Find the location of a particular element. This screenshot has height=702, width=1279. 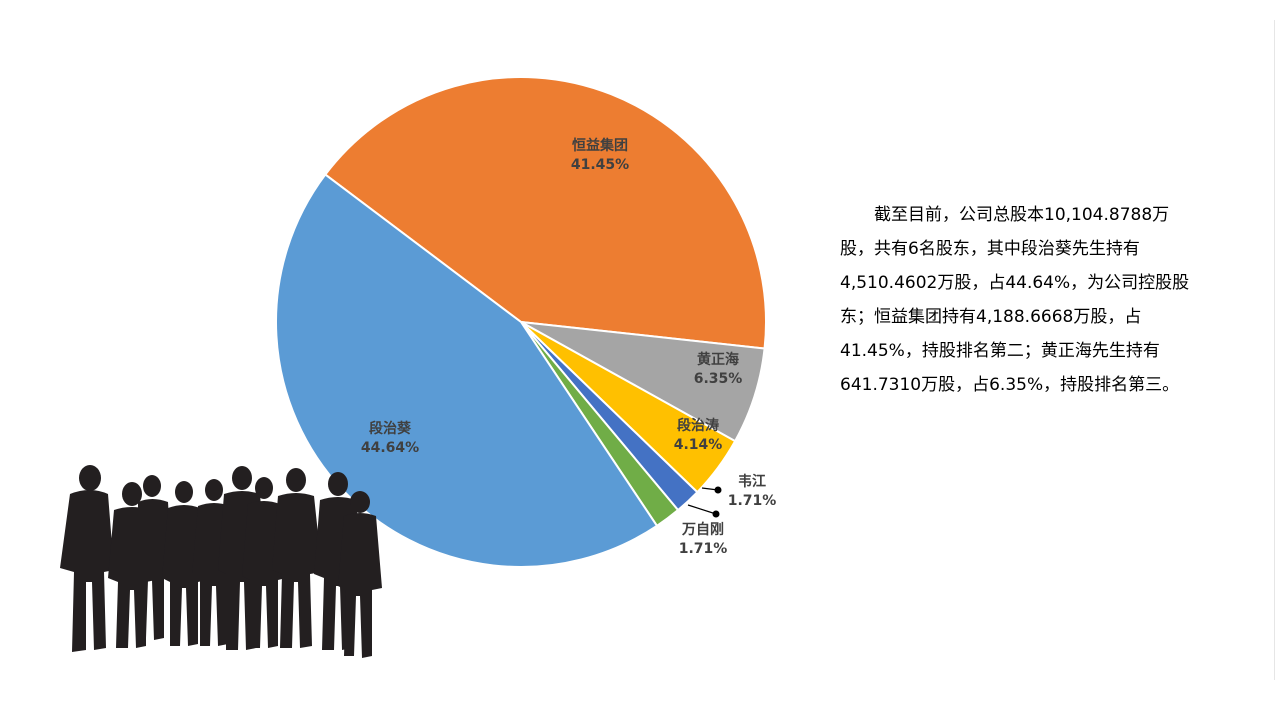

slice-percent-label: 6.35% is located at coordinates (718, 379).